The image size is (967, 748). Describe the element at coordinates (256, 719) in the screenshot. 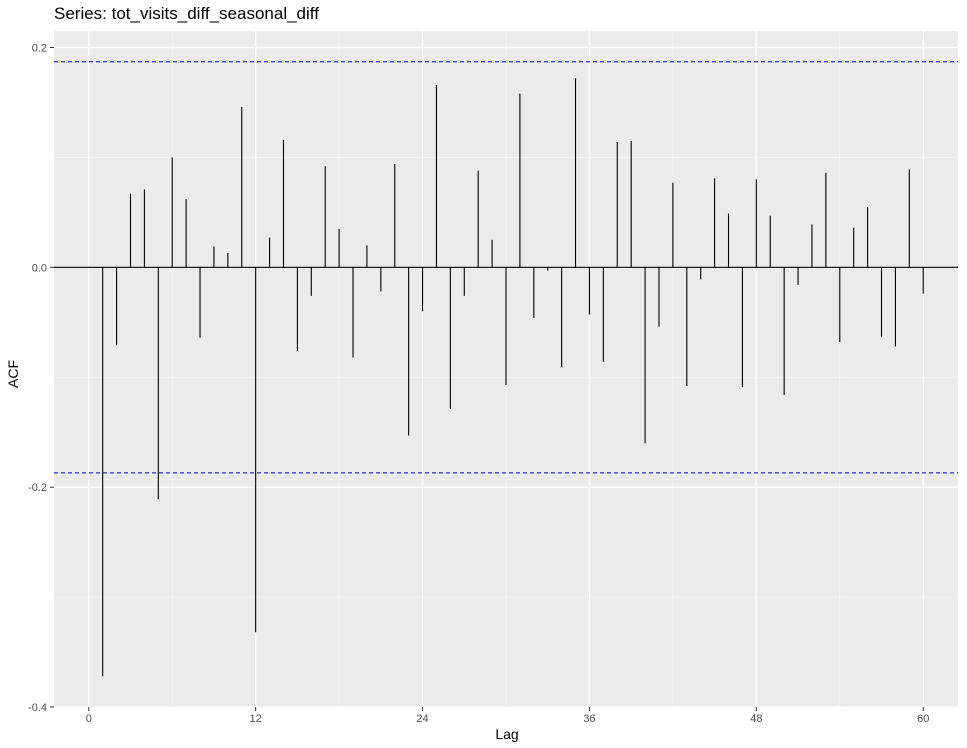

I see `x-tick-label: 12` at that location.